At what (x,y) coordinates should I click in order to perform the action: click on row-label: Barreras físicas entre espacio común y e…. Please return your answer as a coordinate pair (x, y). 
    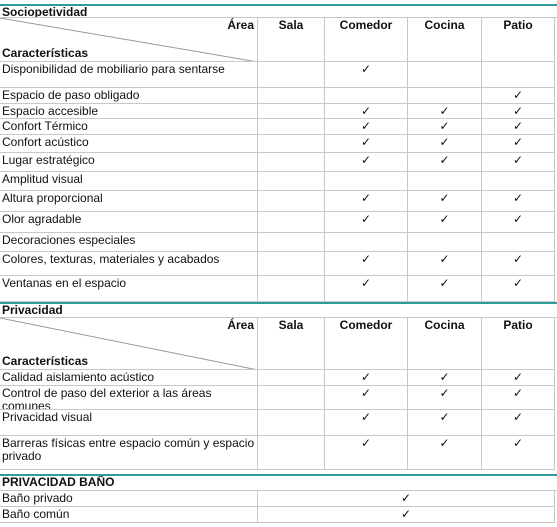
    Looking at the image, I should click on (129, 453).